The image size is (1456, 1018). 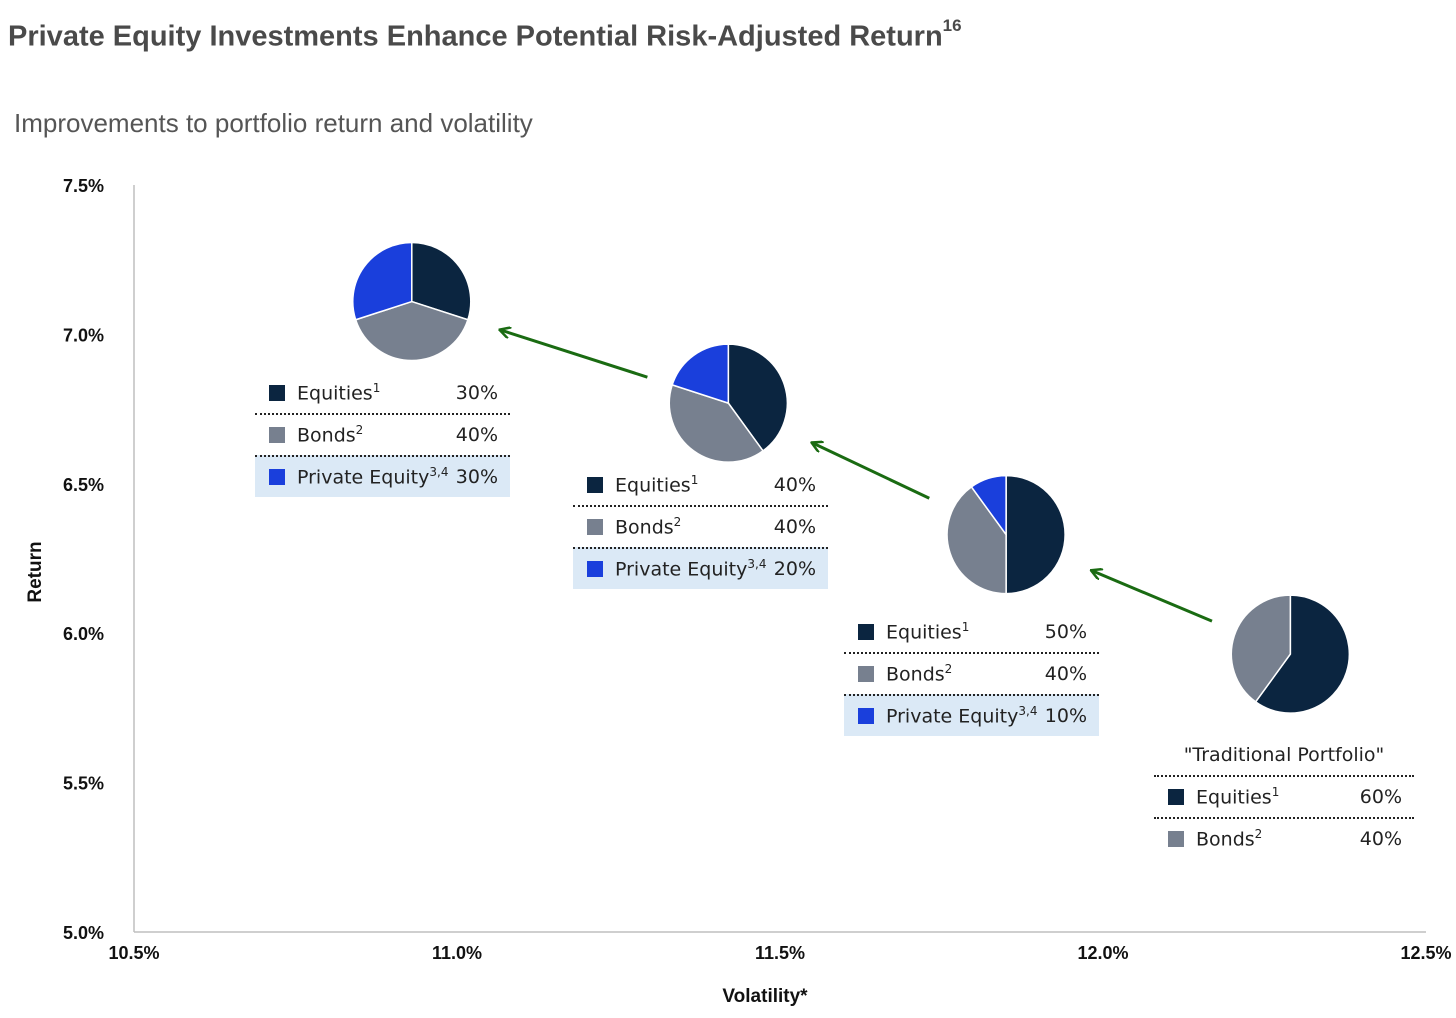 What do you see at coordinates (382, 393) in the screenshot?
I see `legend-row-equities: Equities1 30%` at bounding box center [382, 393].